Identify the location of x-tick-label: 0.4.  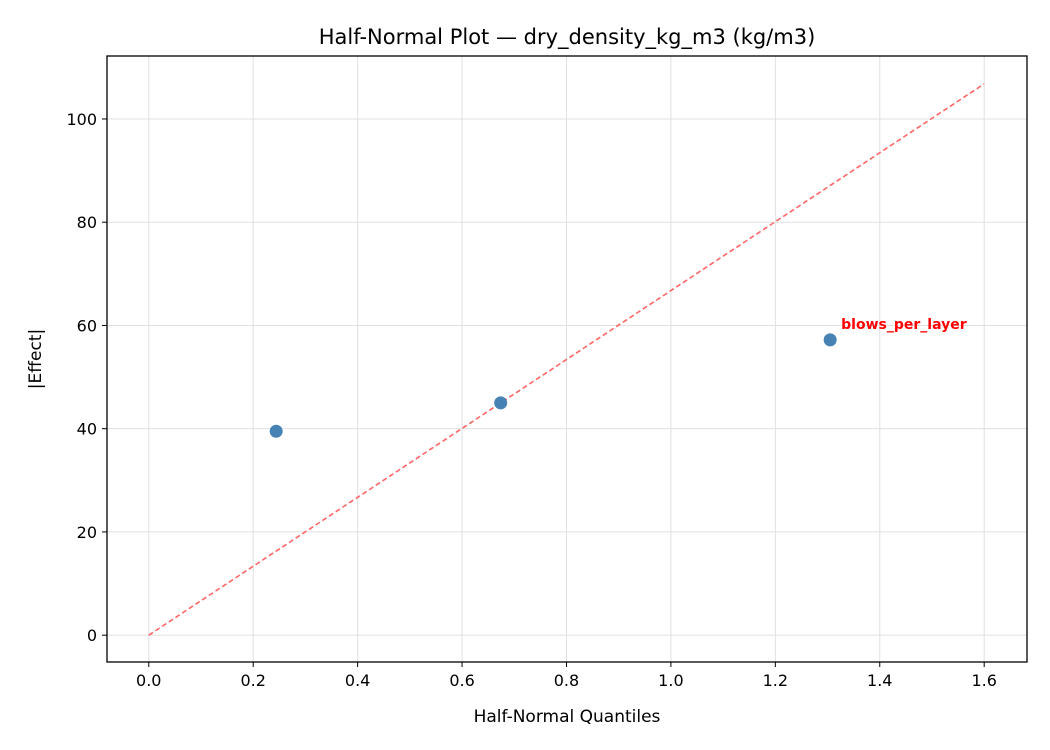
(357, 680).